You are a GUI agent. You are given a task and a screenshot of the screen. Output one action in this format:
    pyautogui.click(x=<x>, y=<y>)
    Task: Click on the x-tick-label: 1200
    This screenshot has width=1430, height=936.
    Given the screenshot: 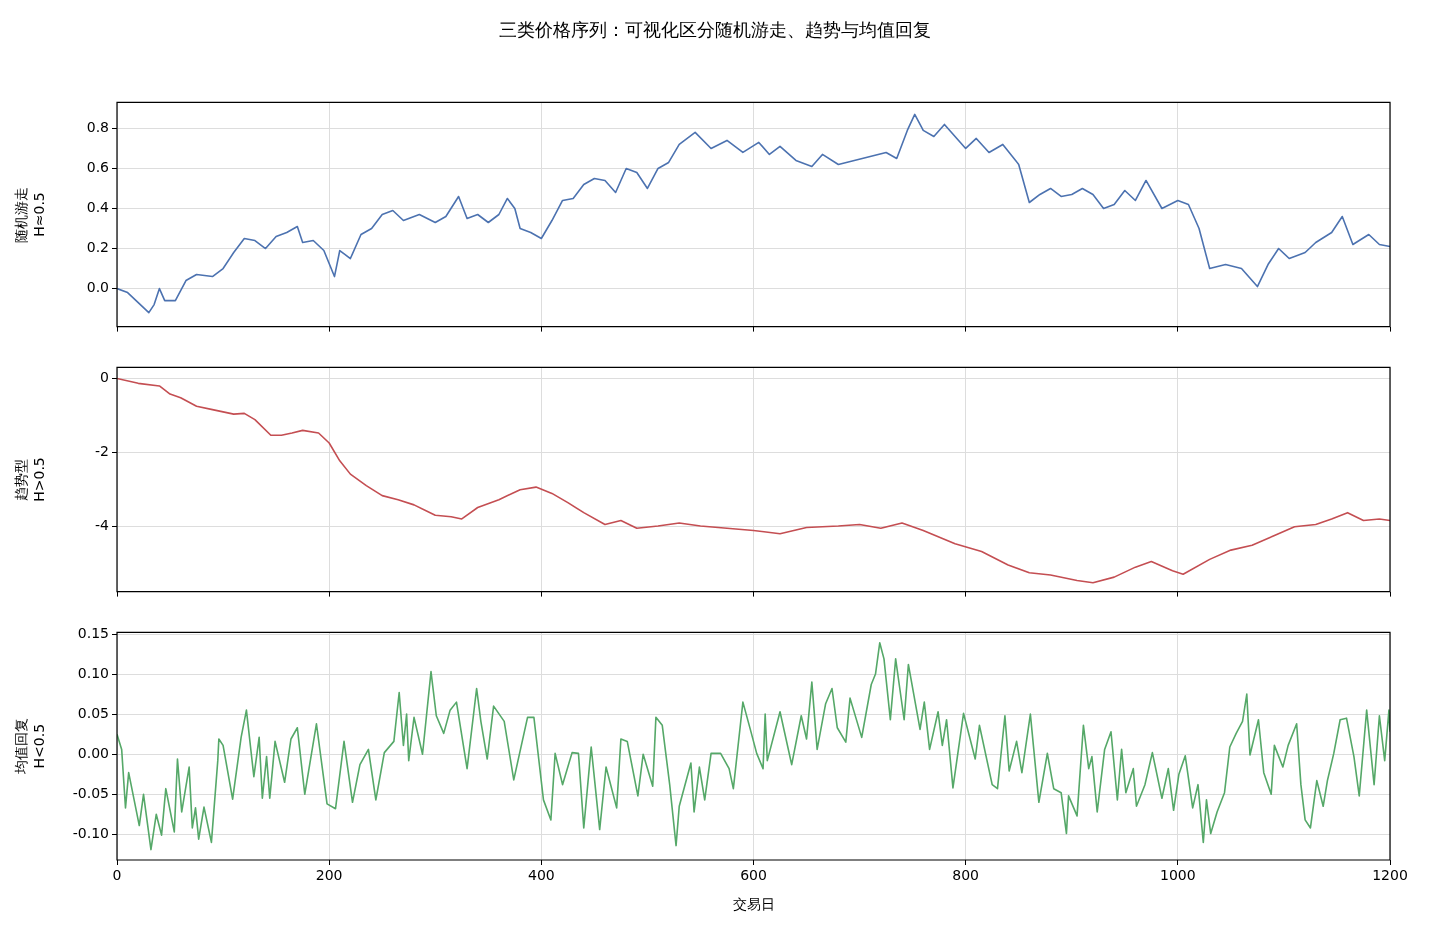 What is the action you would take?
    pyautogui.click(x=1390, y=875)
    